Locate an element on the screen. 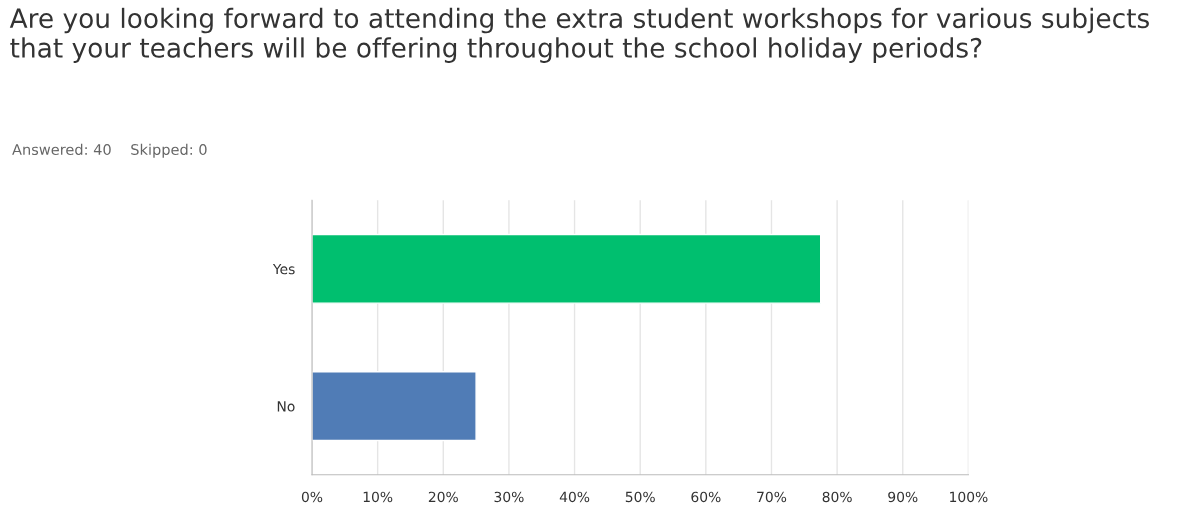 The image size is (1200, 520). x-tick-label: 50% is located at coordinates (640, 497).